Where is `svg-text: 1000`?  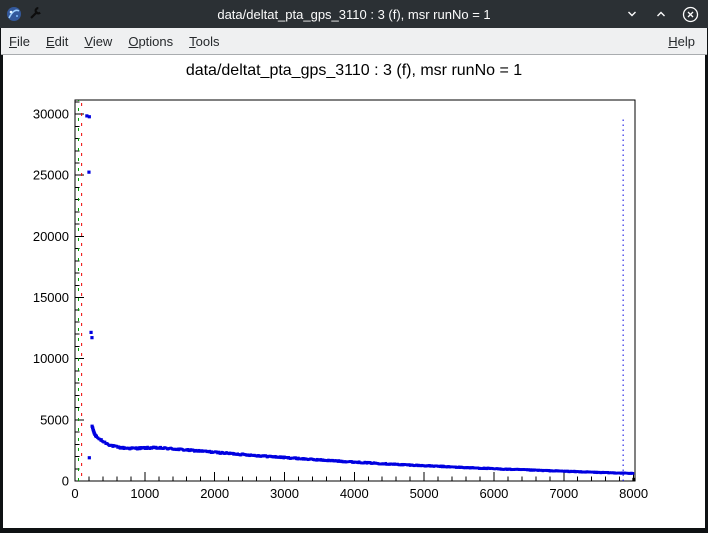
svg-text: 1000 is located at coordinates (144, 493).